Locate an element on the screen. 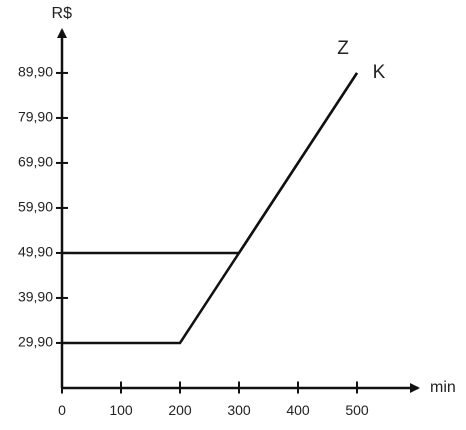  x-tick-label: 100 is located at coordinates (121, 410).